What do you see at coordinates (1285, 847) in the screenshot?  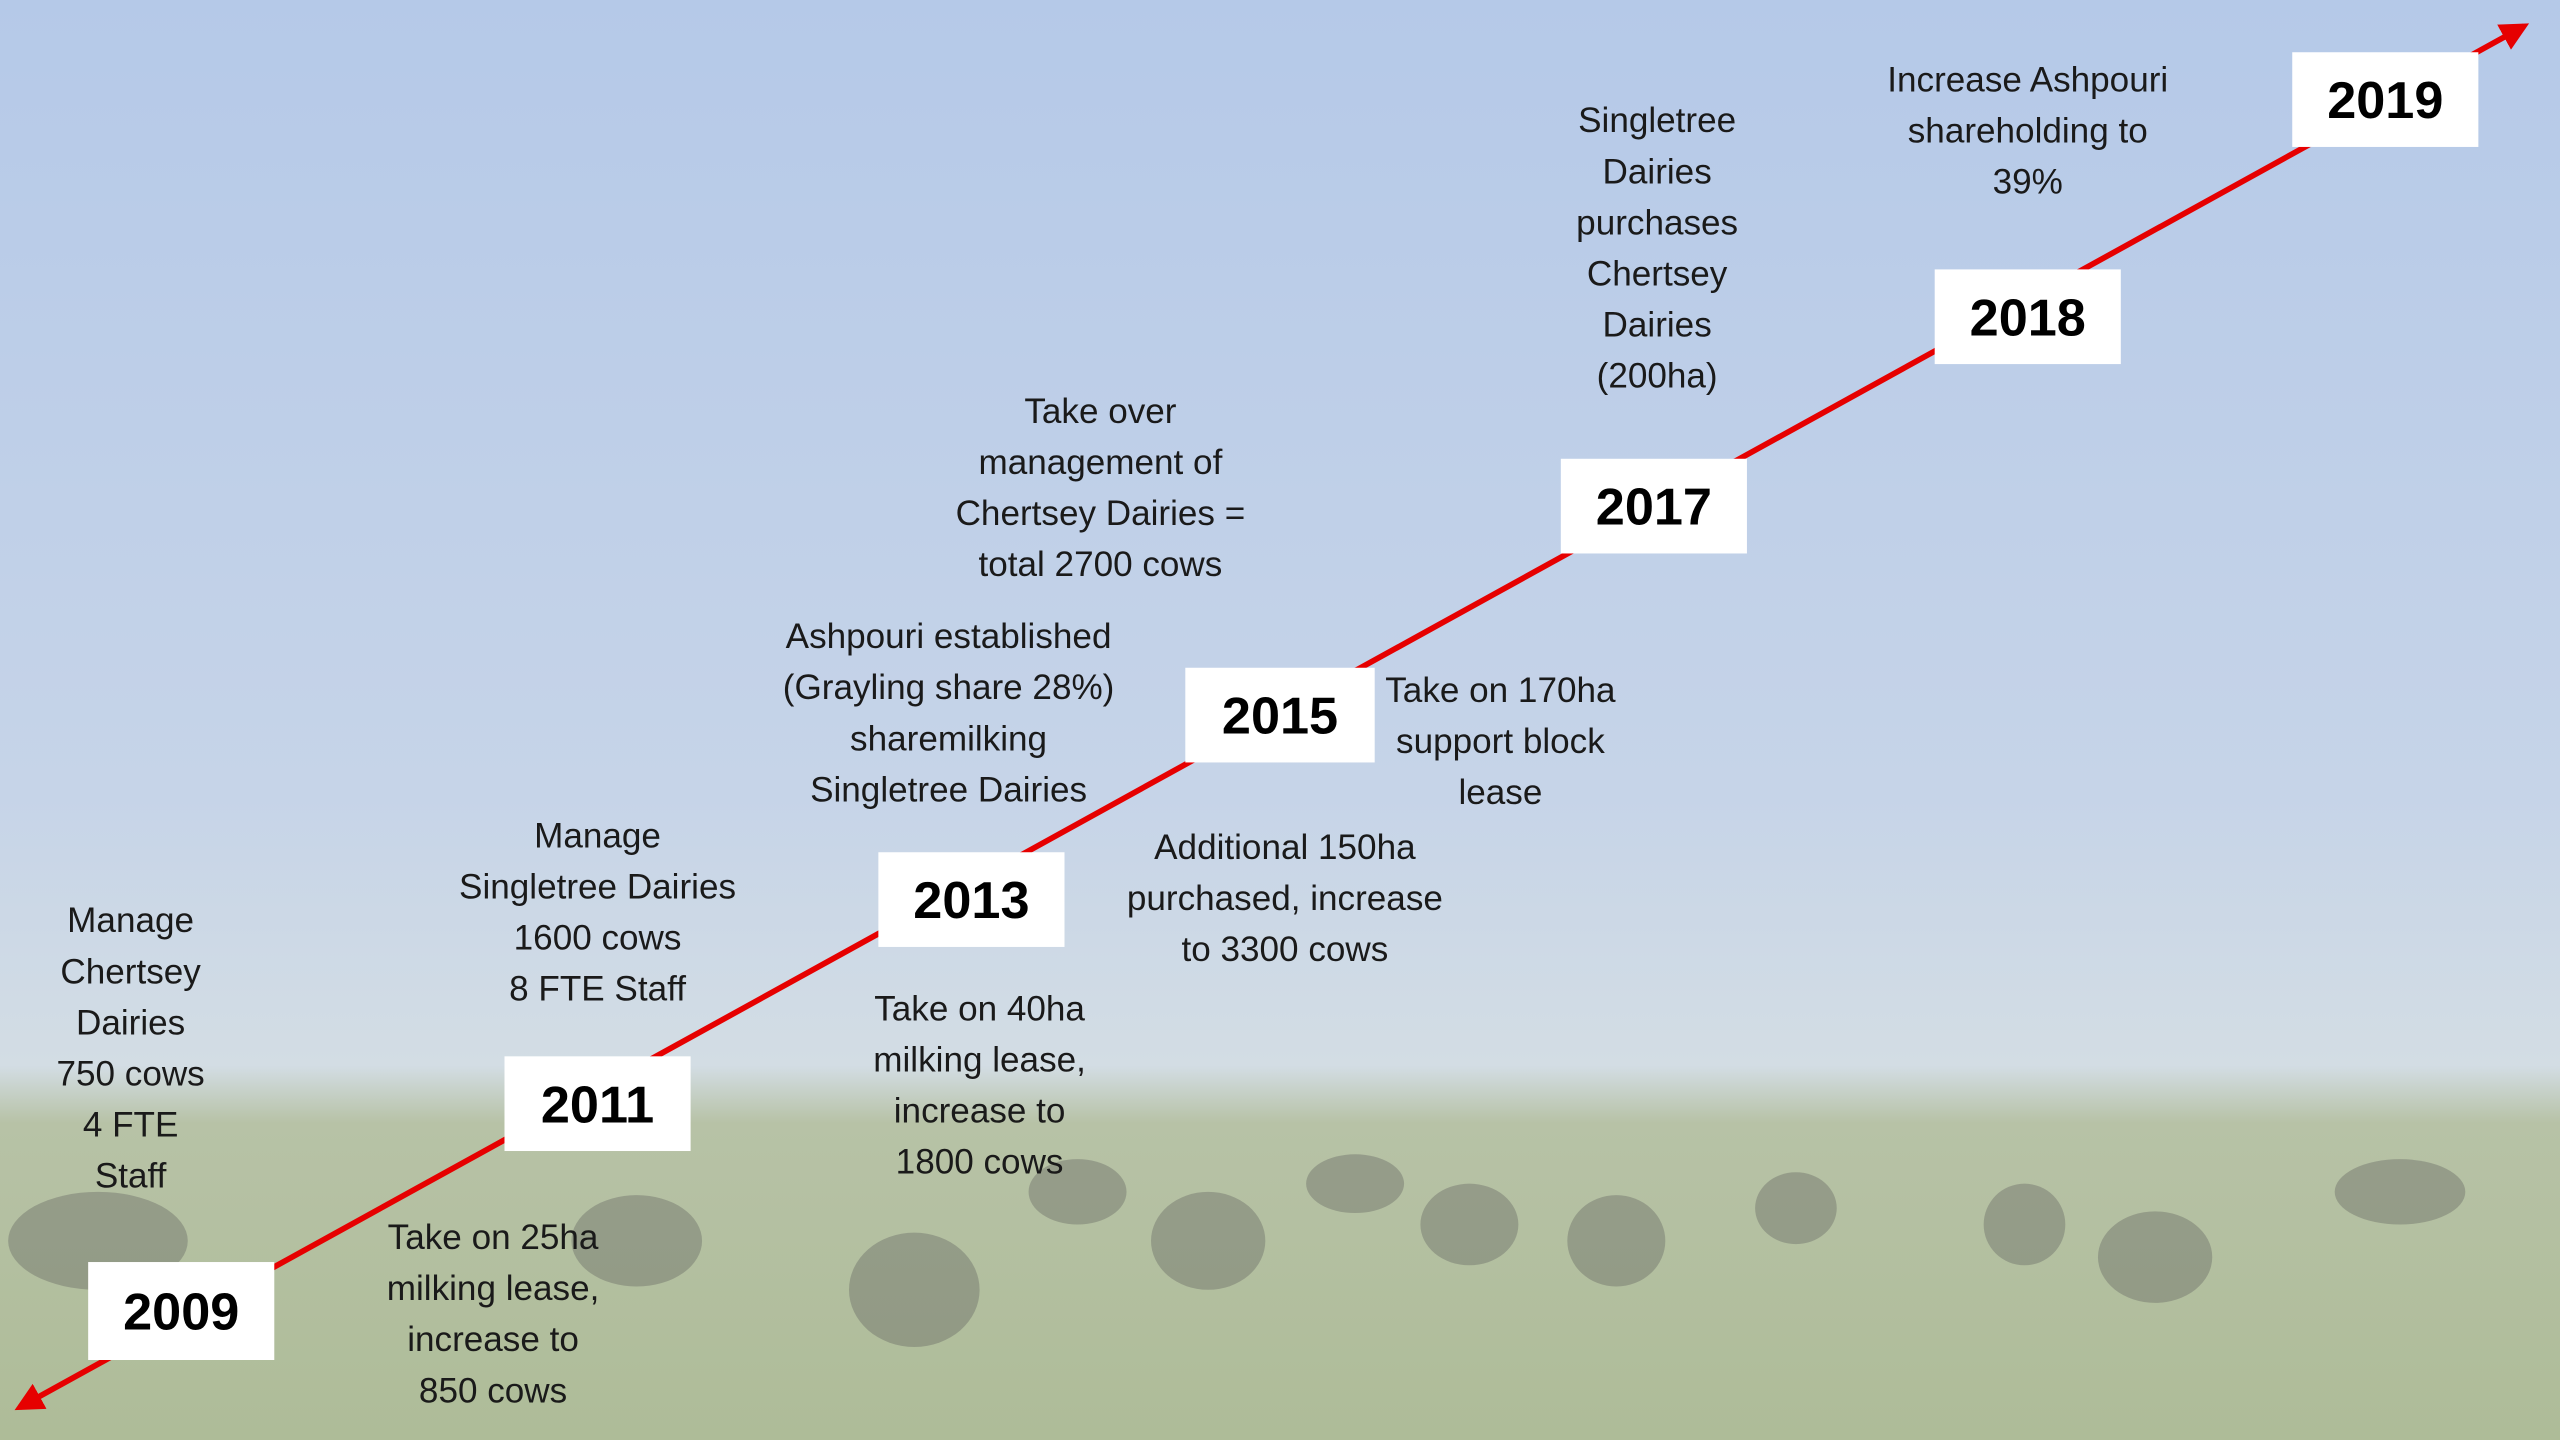 I see `note-line: Additional 150ha` at bounding box center [1285, 847].